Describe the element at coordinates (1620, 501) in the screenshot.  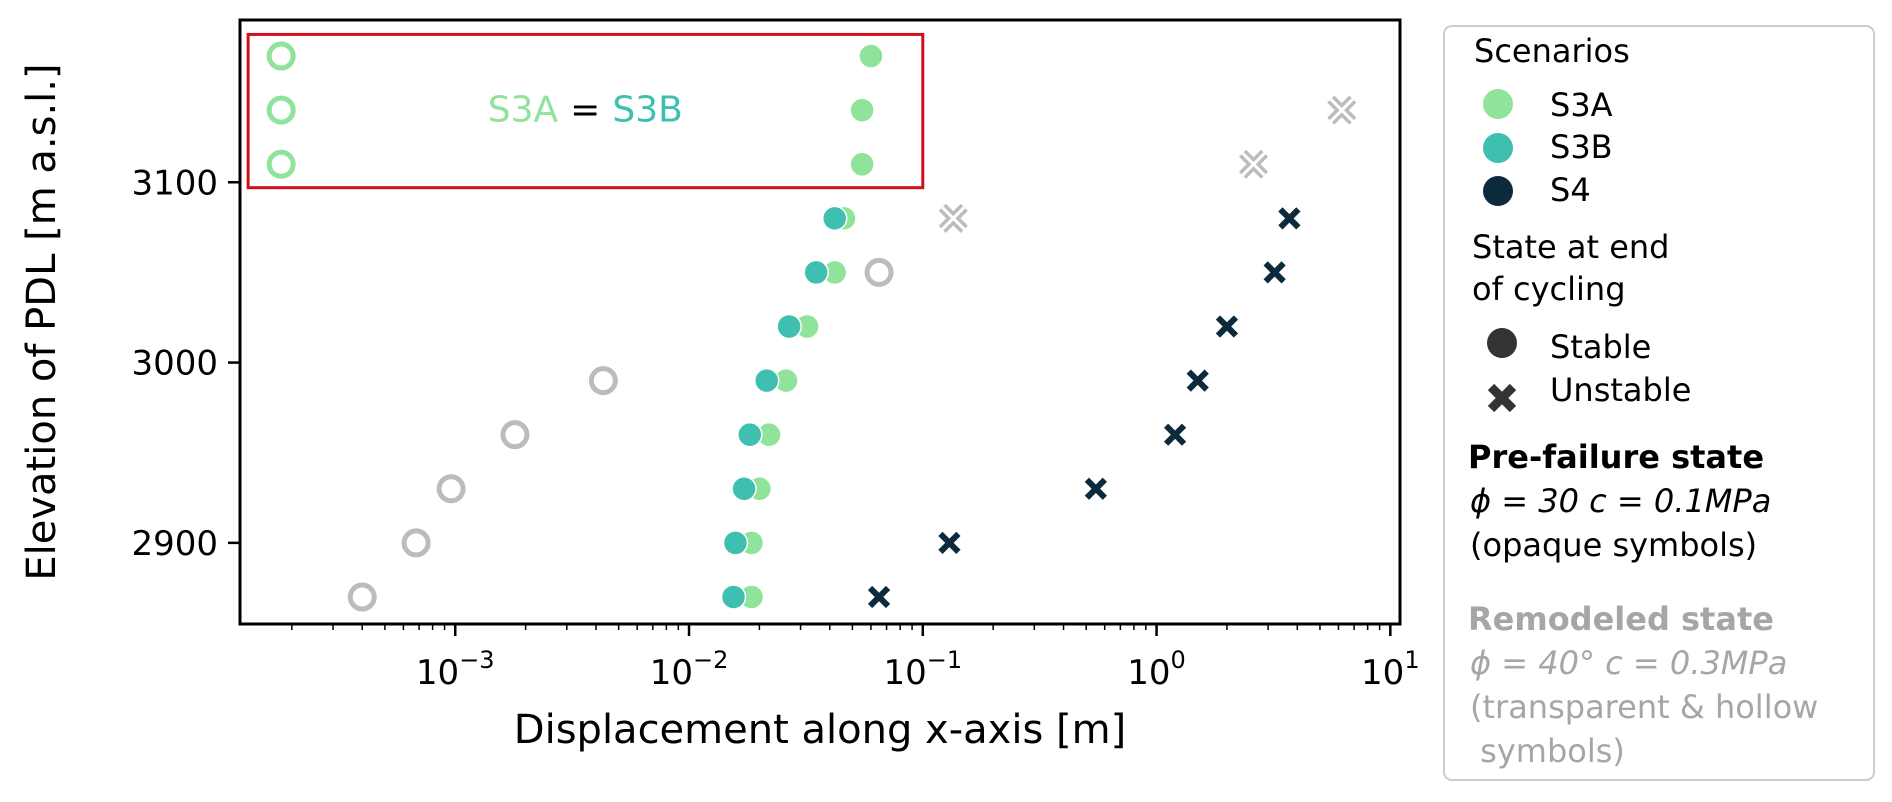
I see `legend-prefailure-params: ϕ = 30 c = 0.1MPa` at that location.